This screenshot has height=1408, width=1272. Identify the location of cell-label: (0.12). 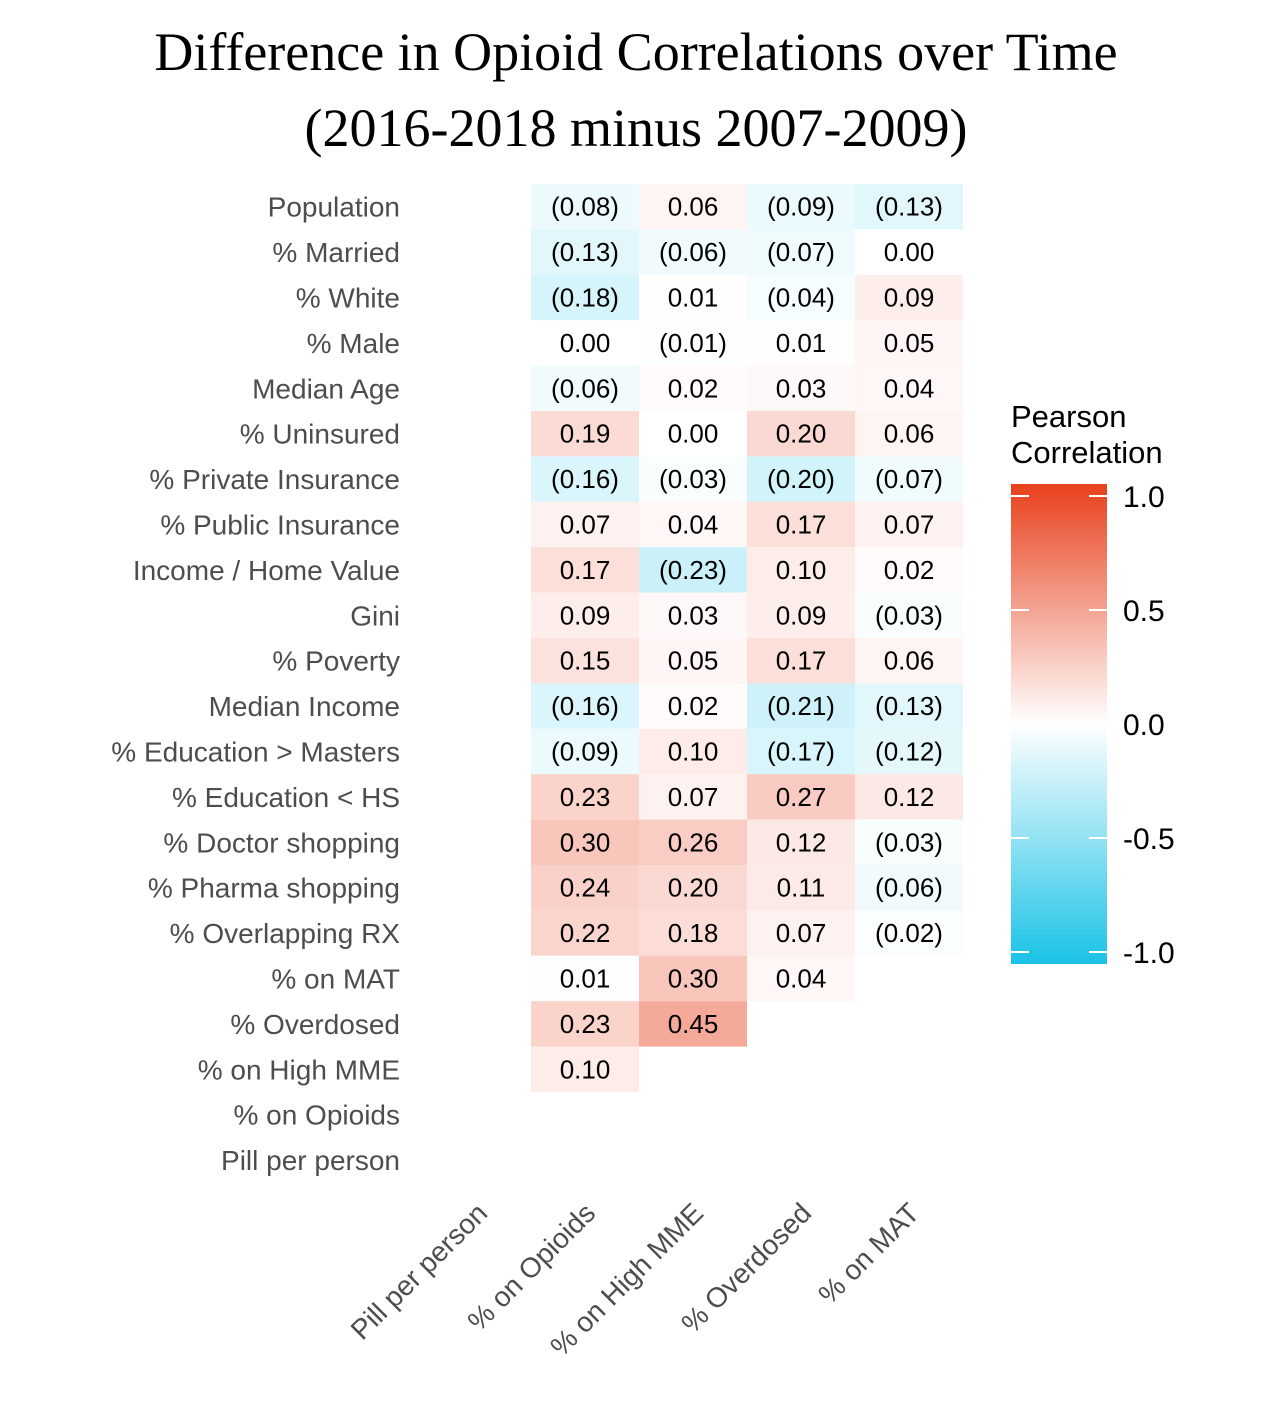
(909, 752).